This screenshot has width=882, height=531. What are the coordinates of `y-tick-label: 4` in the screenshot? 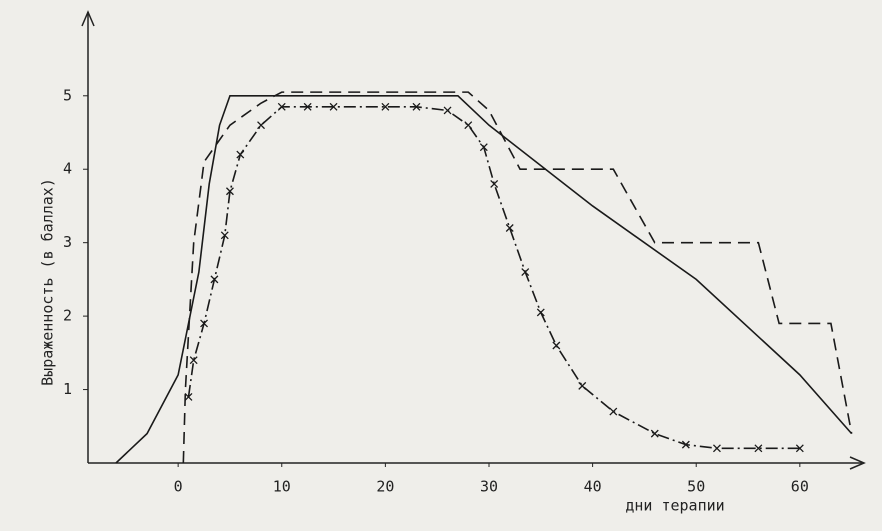 It's located at (67, 169).